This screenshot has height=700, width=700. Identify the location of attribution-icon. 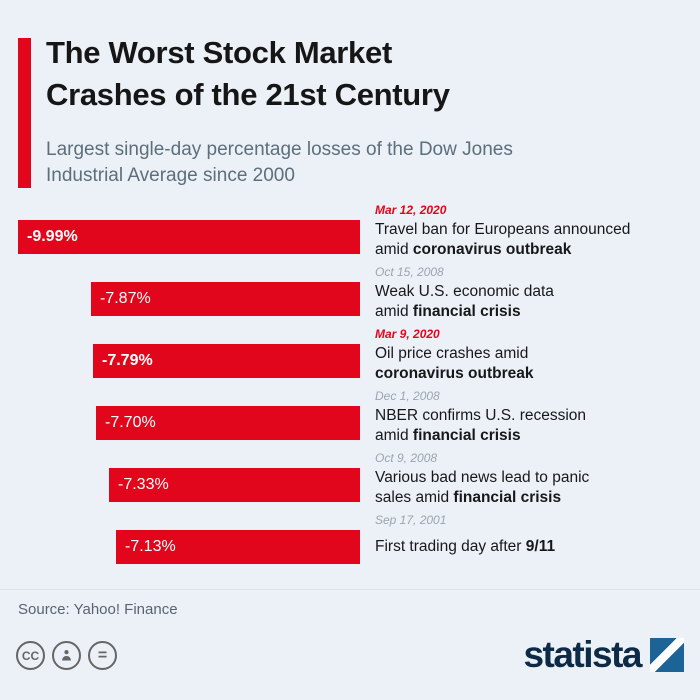
(66, 655).